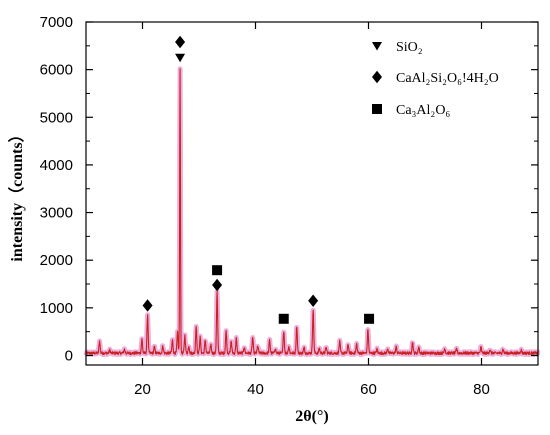 The height and width of the screenshot is (435, 550). What do you see at coordinates (56, 165) in the screenshot?
I see `y-tick-label: 4000` at bounding box center [56, 165].